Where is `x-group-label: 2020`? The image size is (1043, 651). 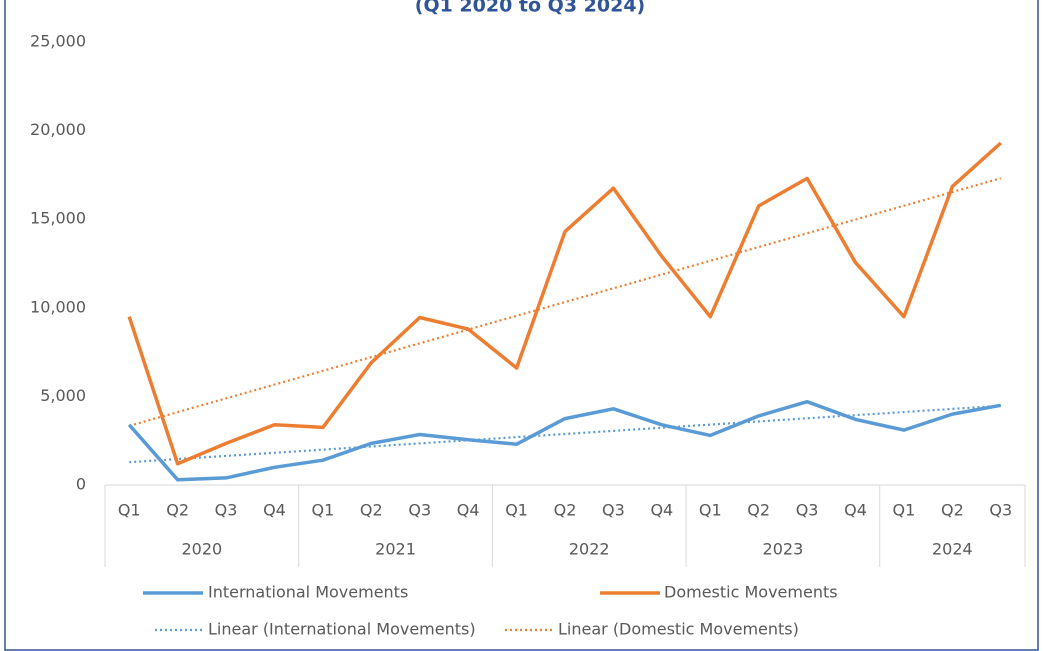
x-group-label: 2020 is located at coordinates (201, 549).